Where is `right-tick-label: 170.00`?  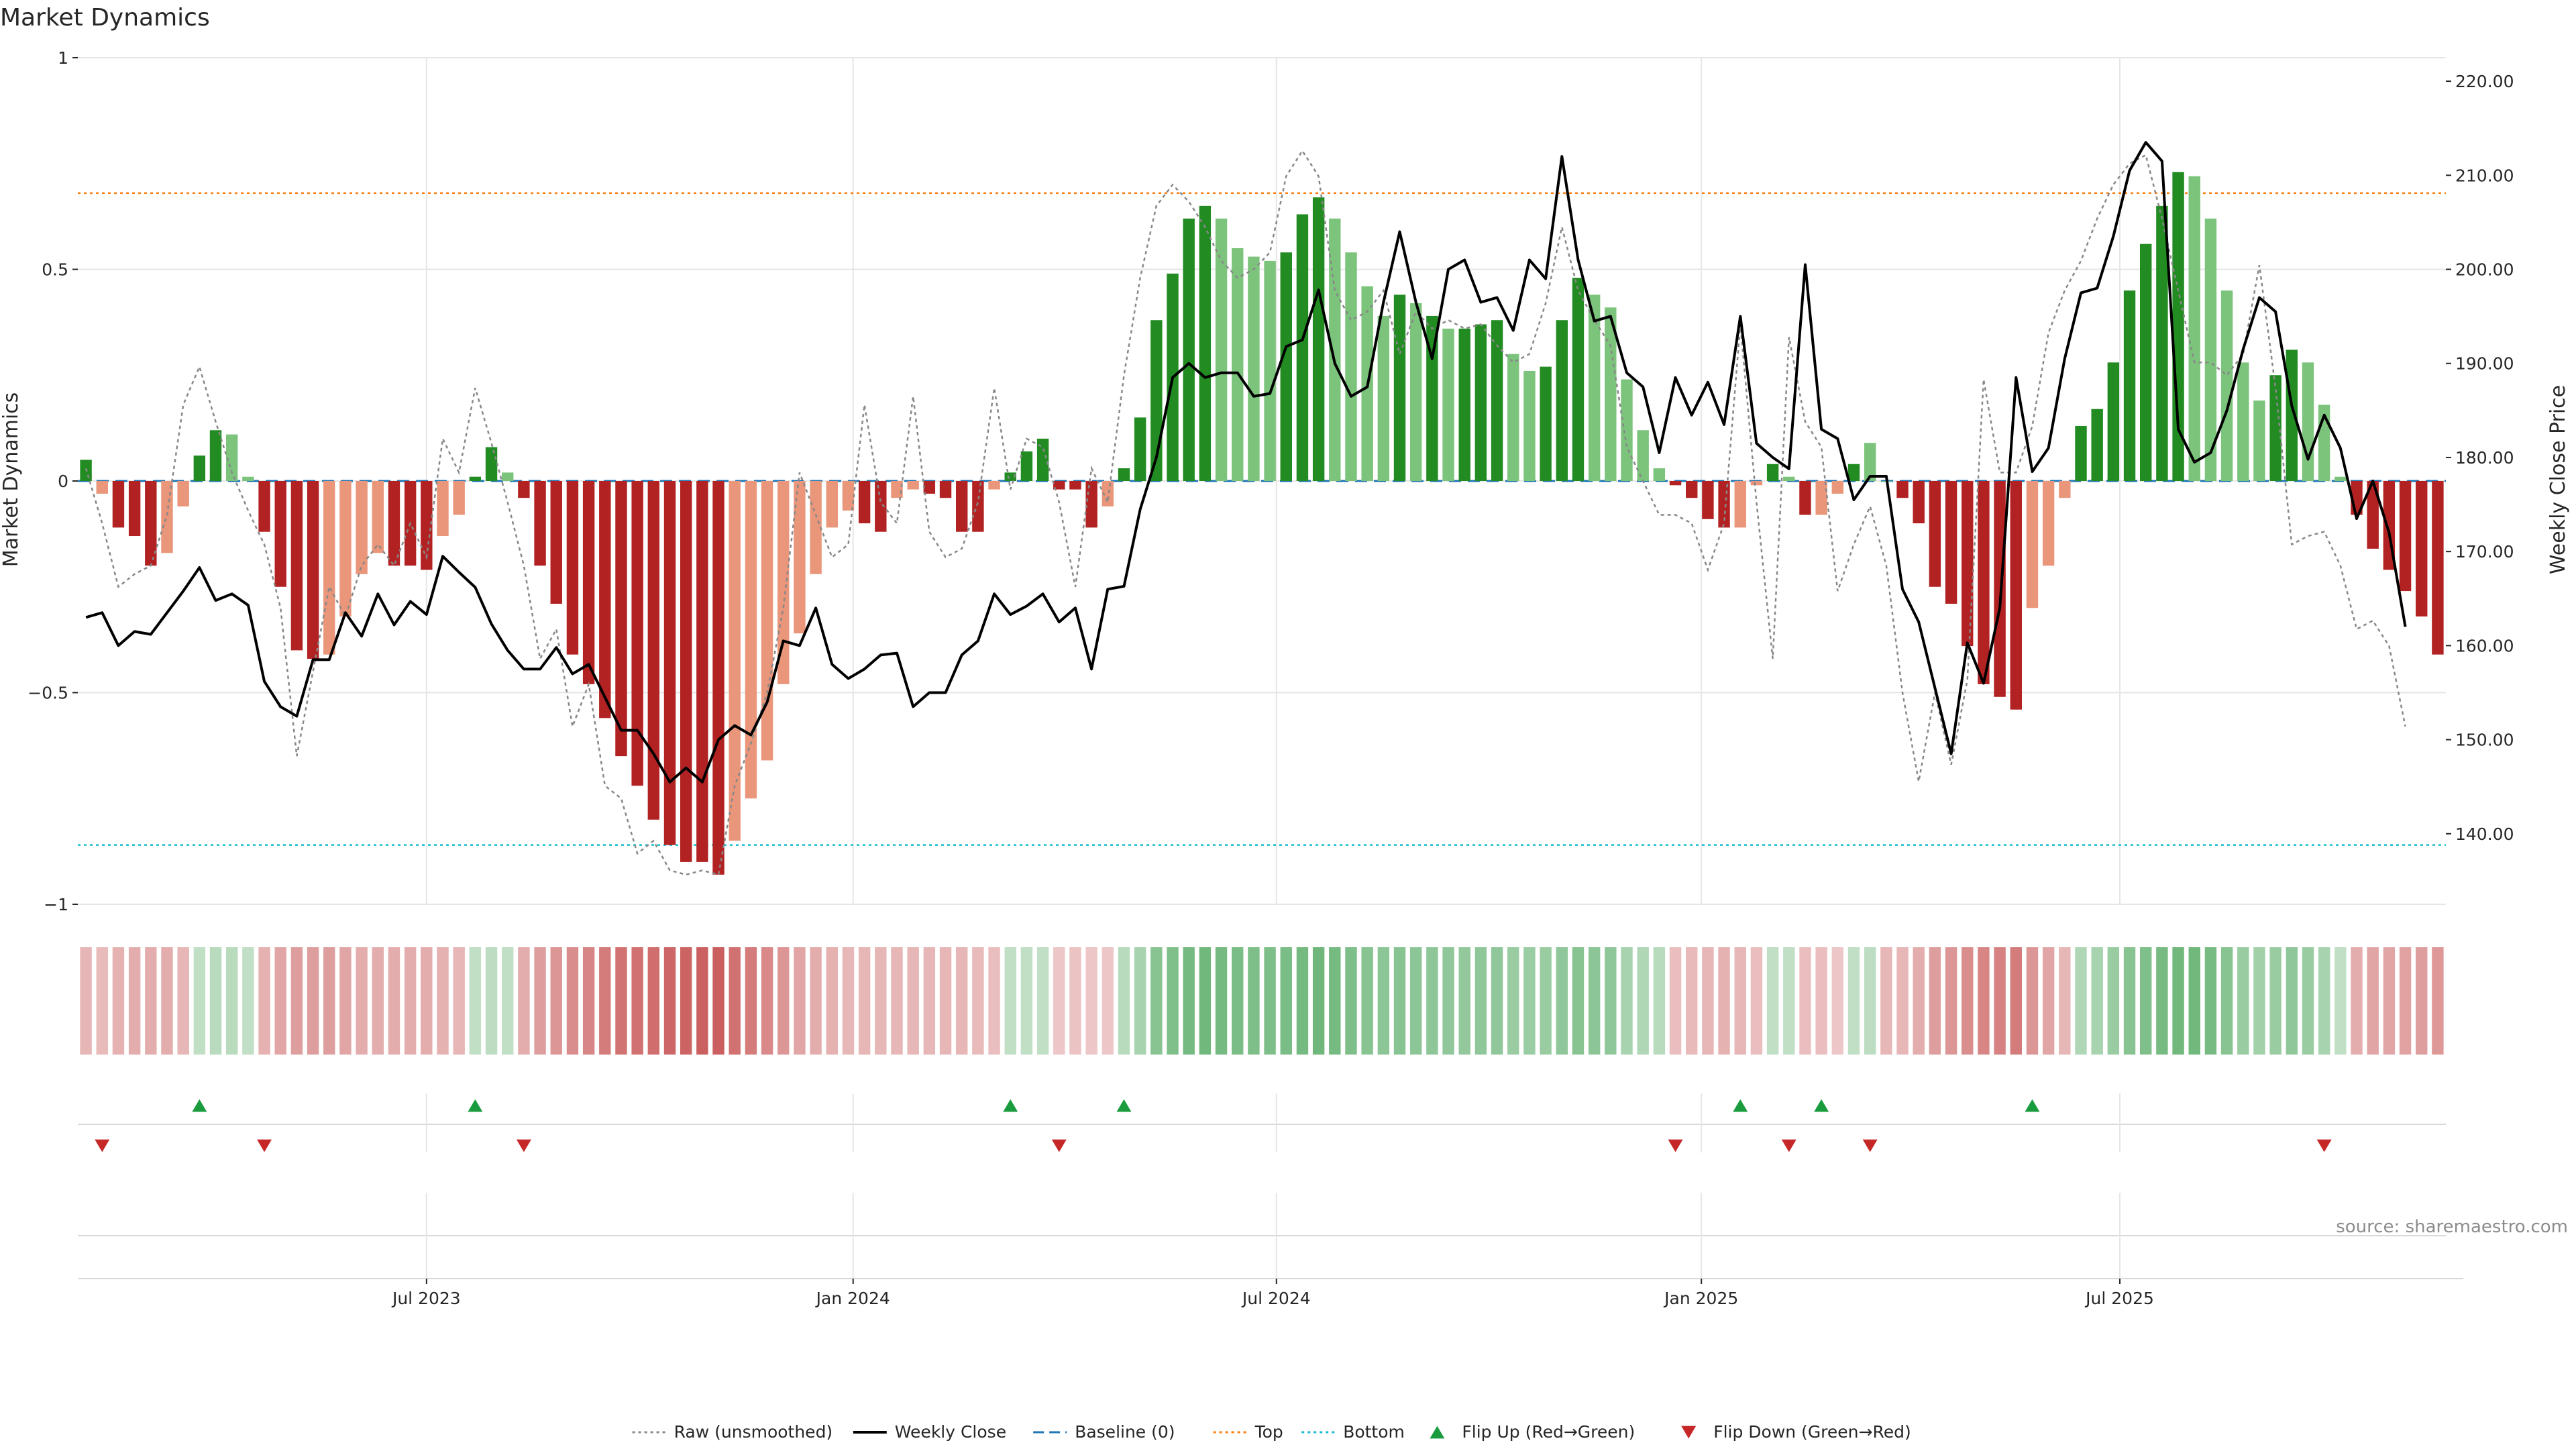 right-tick-label: 170.00 is located at coordinates (2484, 551).